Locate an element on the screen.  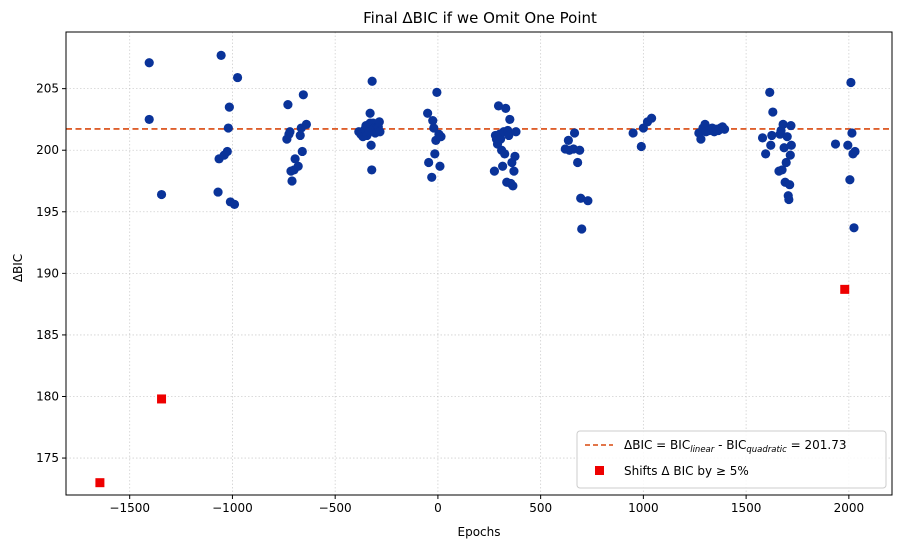
y-tick-label: 205 is located at coordinates (47, 89).